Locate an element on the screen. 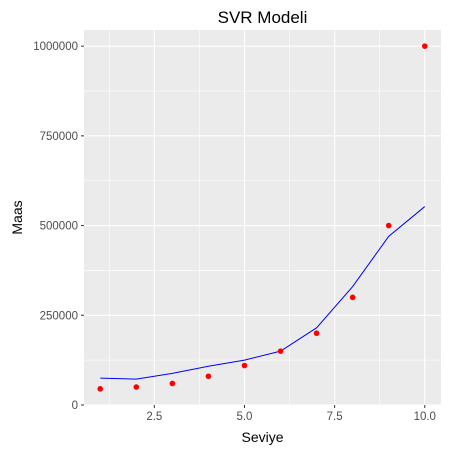 This screenshot has width=449, height=451. x-axis-title: Seviye is located at coordinates (262, 437).